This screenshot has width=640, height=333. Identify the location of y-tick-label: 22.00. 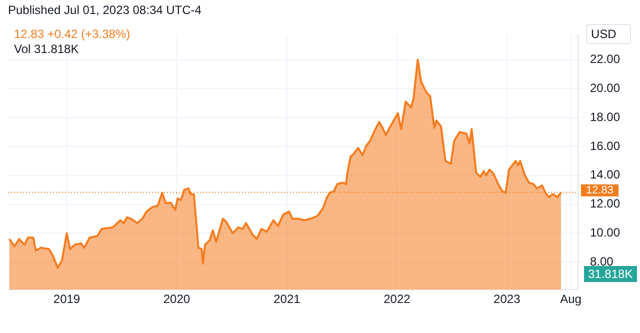
(605, 59).